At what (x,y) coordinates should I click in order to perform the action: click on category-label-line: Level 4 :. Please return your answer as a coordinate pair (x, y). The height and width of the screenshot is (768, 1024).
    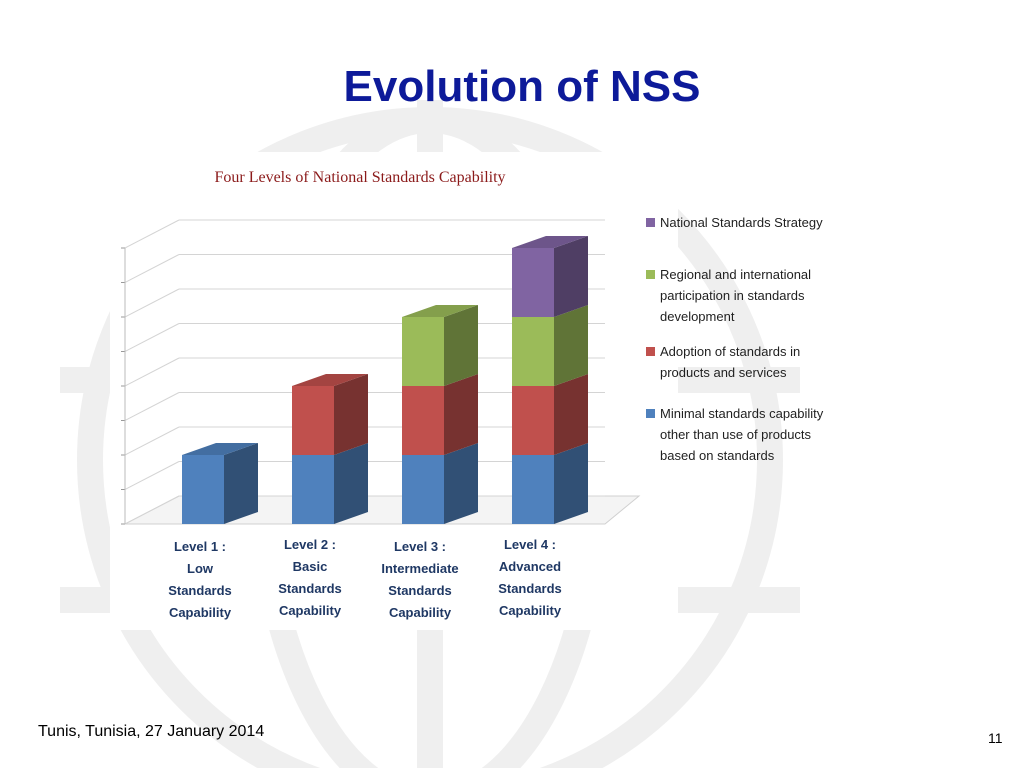
    Looking at the image, I should click on (530, 544).